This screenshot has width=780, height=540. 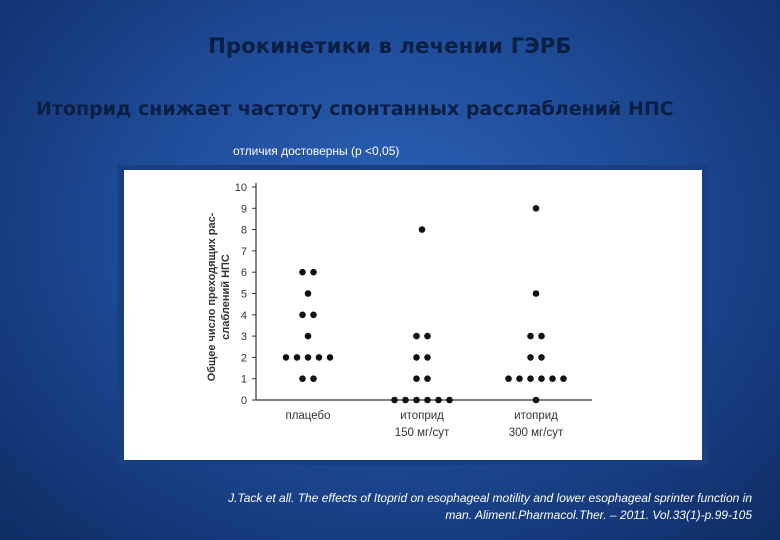 What do you see at coordinates (244, 295) in the screenshot?
I see `y-tick-label: 5` at bounding box center [244, 295].